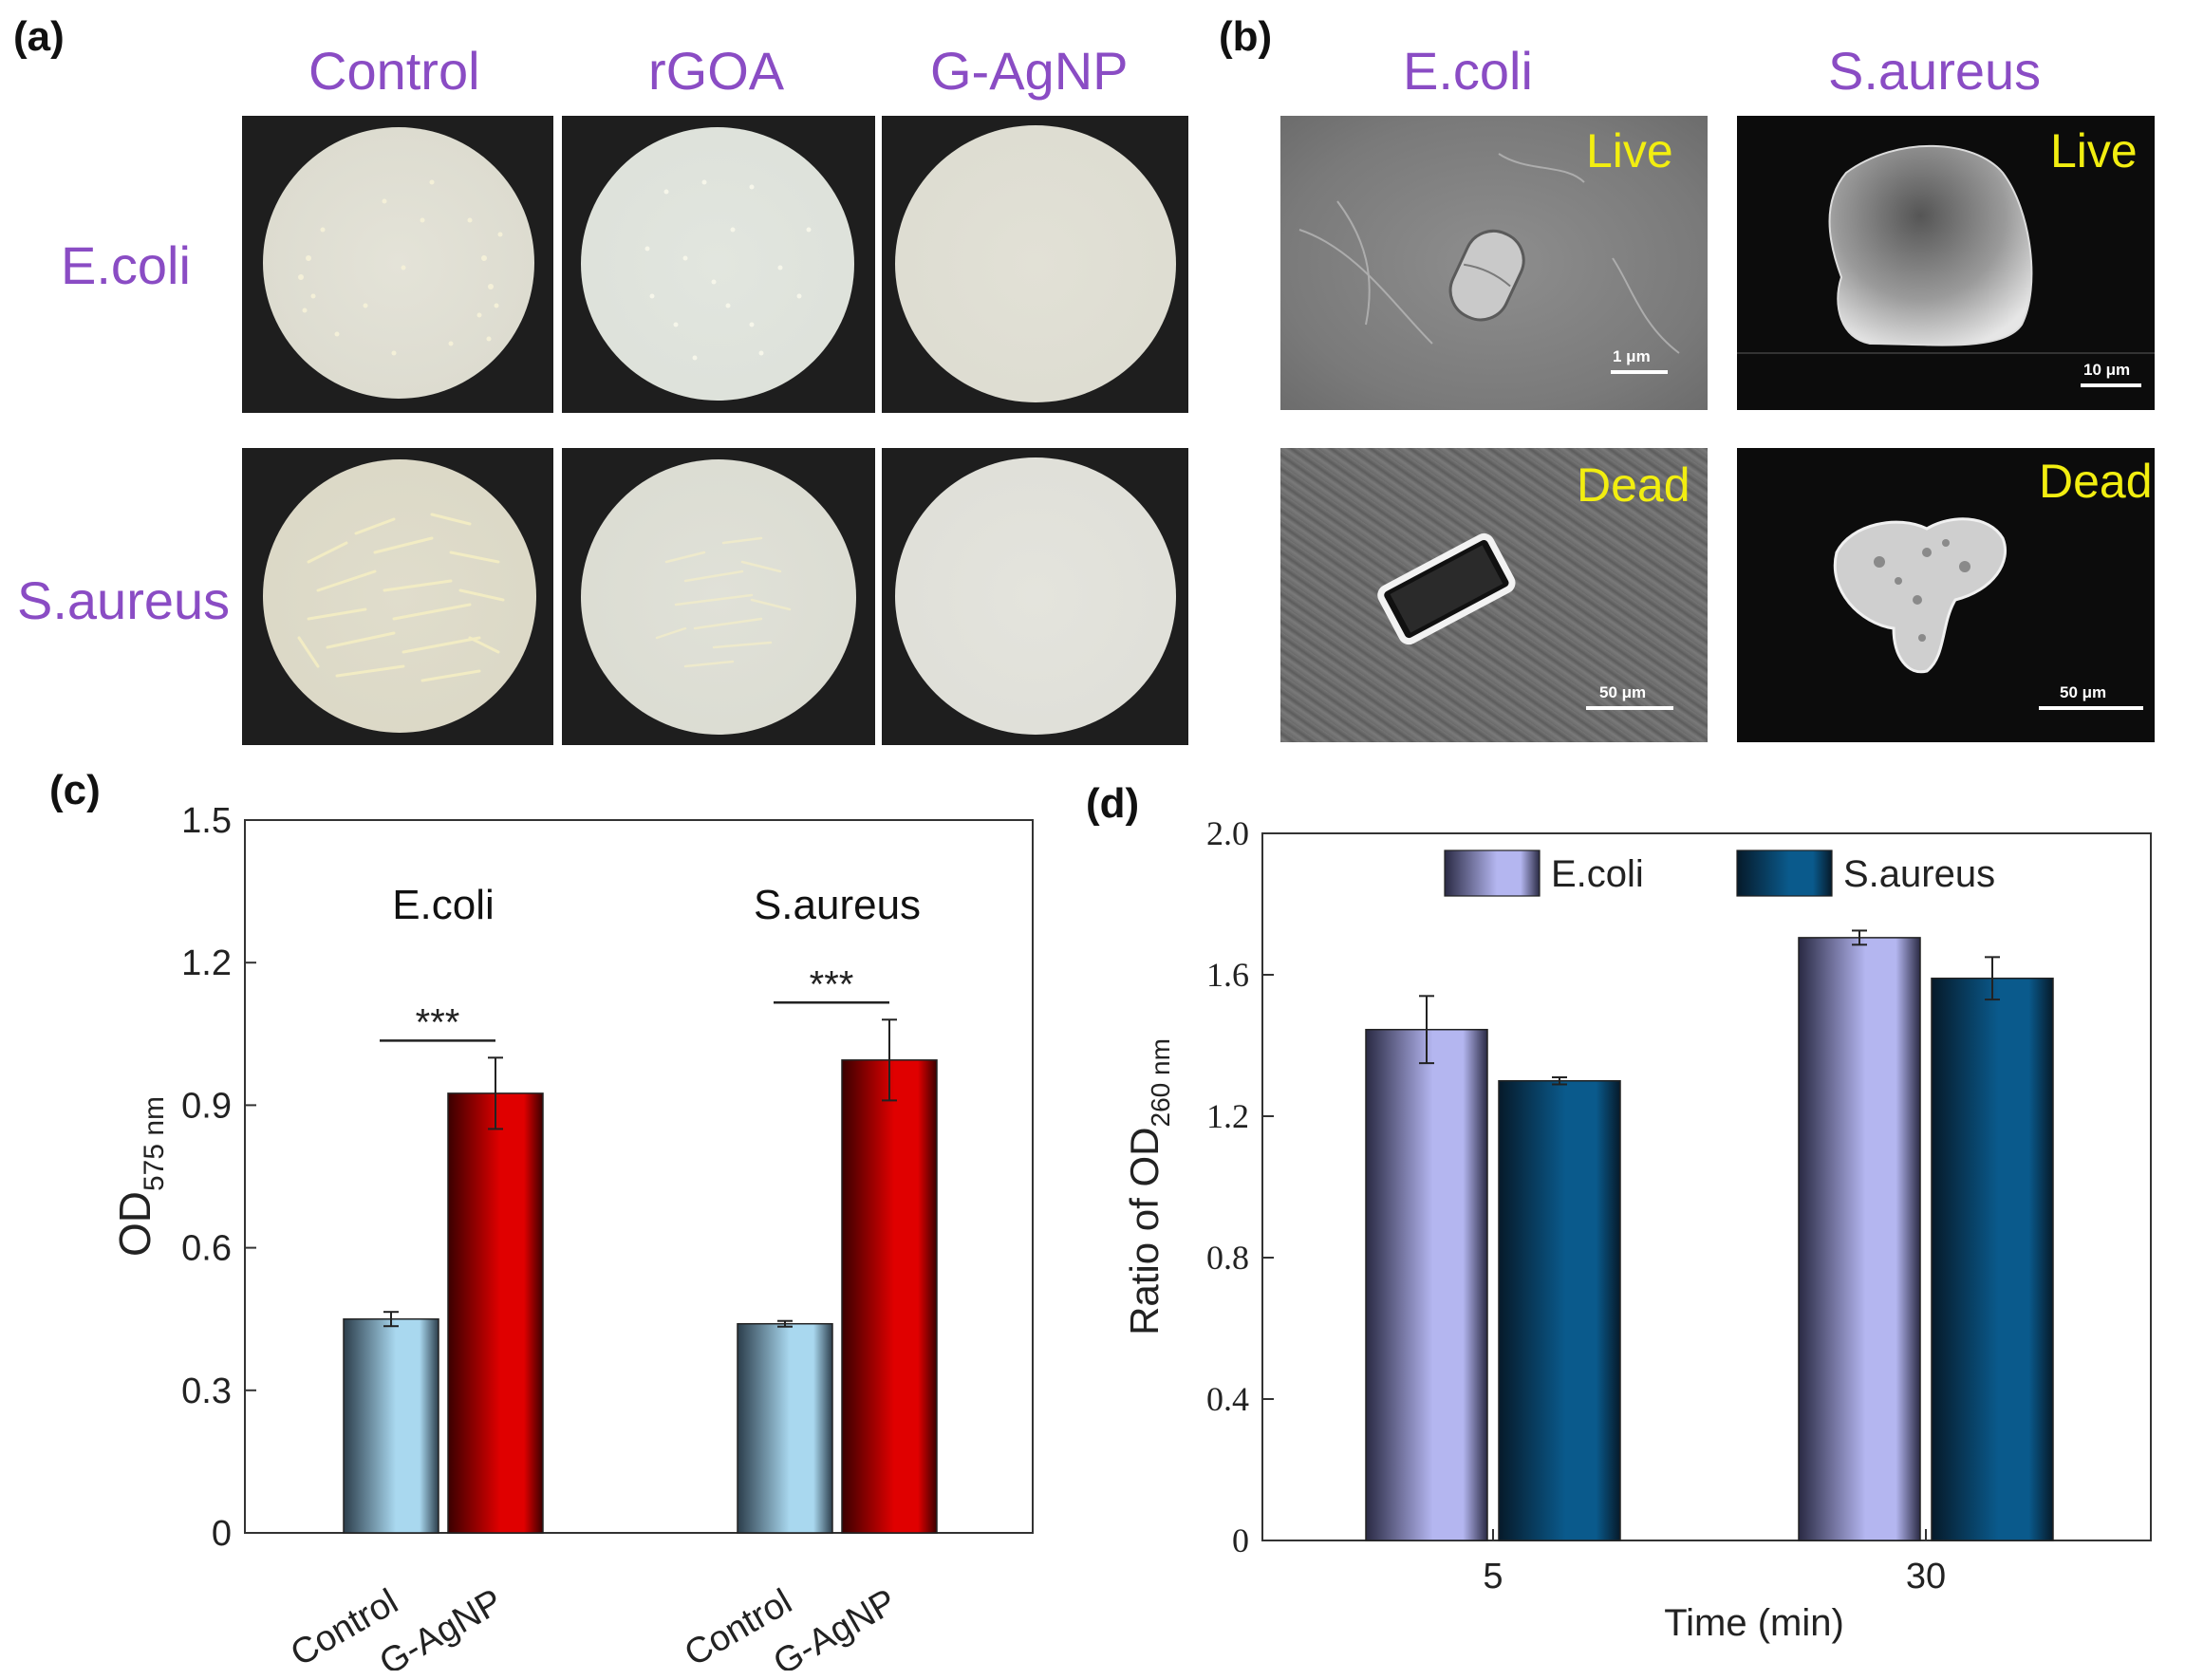 The image size is (2185, 1680). What do you see at coordinates (140, 1176) in the screenshot?
I see `y-axis-label: OD575 nm` at bounding box center [140, 1176].